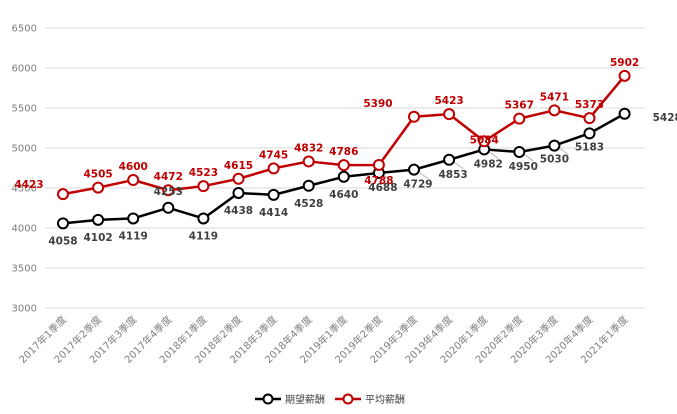  Describe the element at coordinates (305, 399) in the screenshot. I see `legend-label-expected: 期望薪酬` at that location.